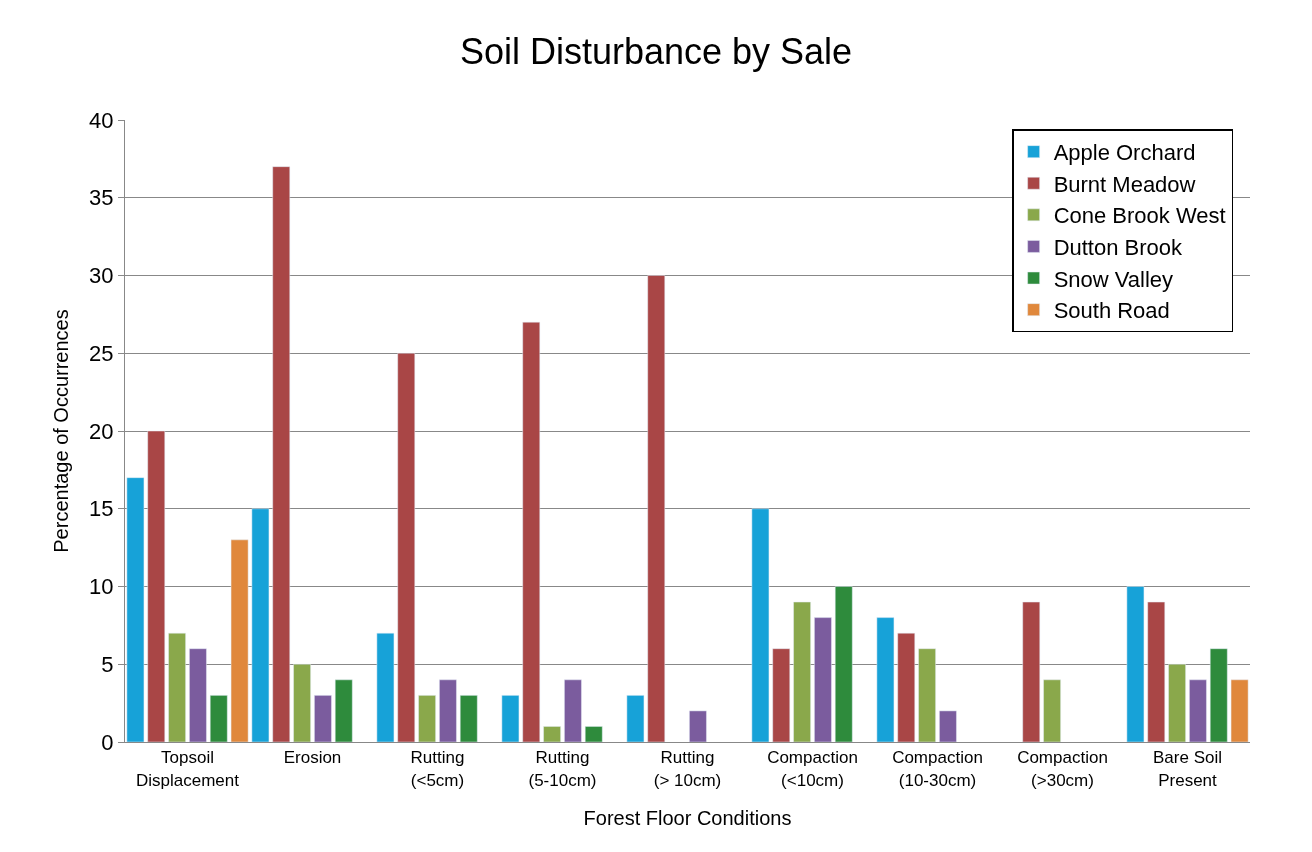 The image size is (1312, 852). What do you see at coordinates (937, 769) in the screenshot?
I see `x-tick-label: Compaction (10-30cm)` at bounding box center [937, 769].